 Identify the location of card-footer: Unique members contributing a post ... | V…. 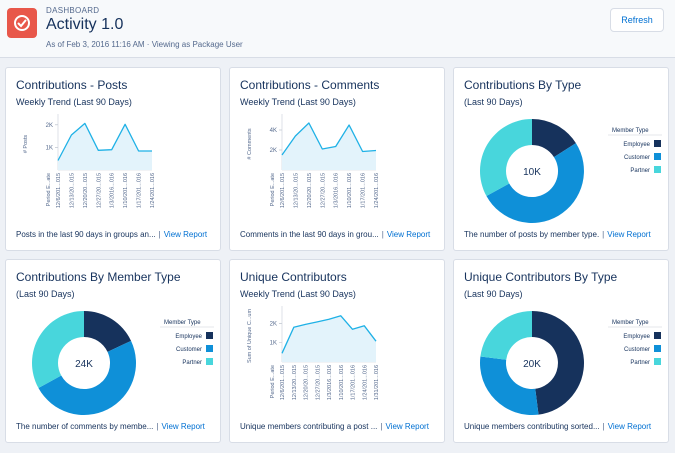
(340, 426).